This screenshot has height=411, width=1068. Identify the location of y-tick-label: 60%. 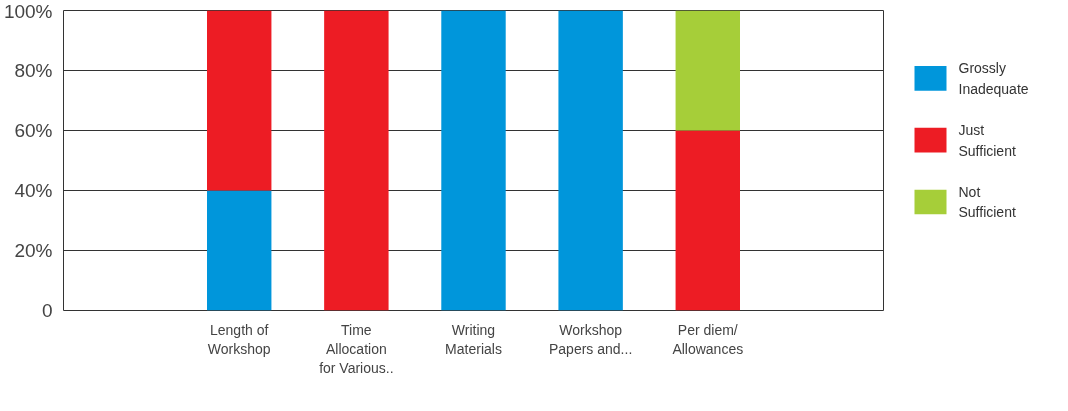
(33, 130).